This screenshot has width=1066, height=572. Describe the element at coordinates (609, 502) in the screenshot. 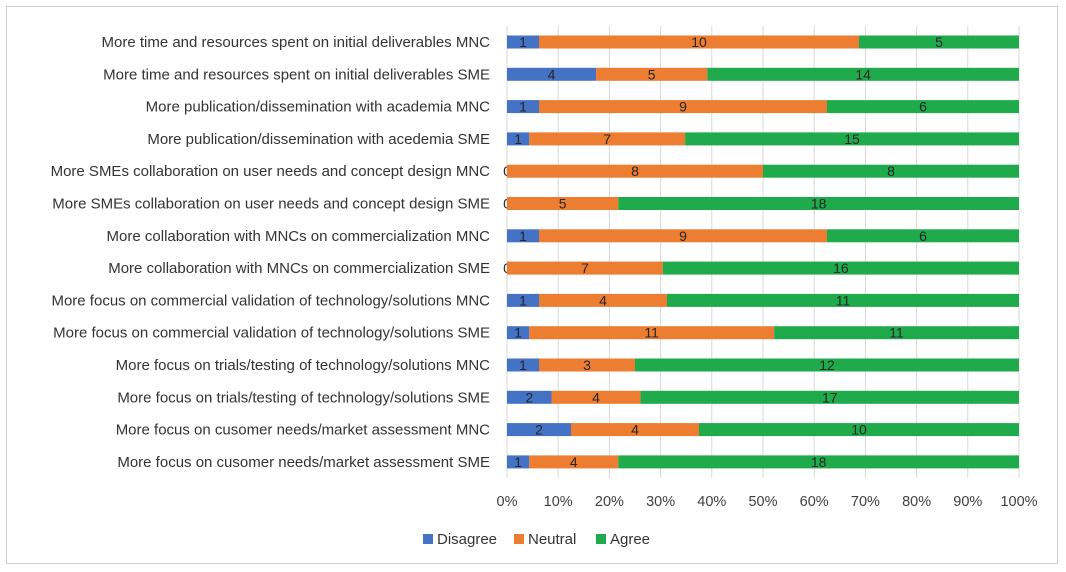

I see `x-tick-label: 20%` at that location.